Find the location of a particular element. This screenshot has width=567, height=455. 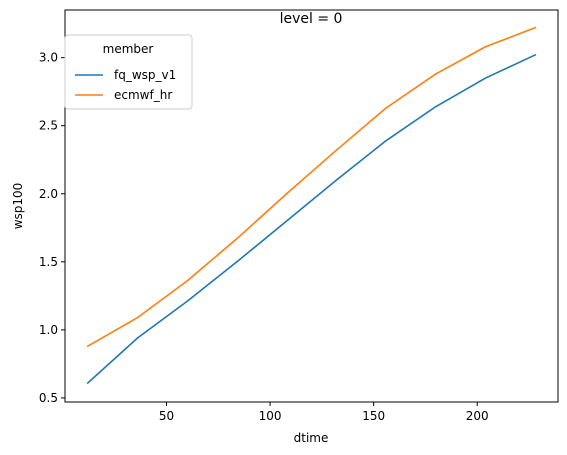

legend-box is located at coordinates (128, 72).